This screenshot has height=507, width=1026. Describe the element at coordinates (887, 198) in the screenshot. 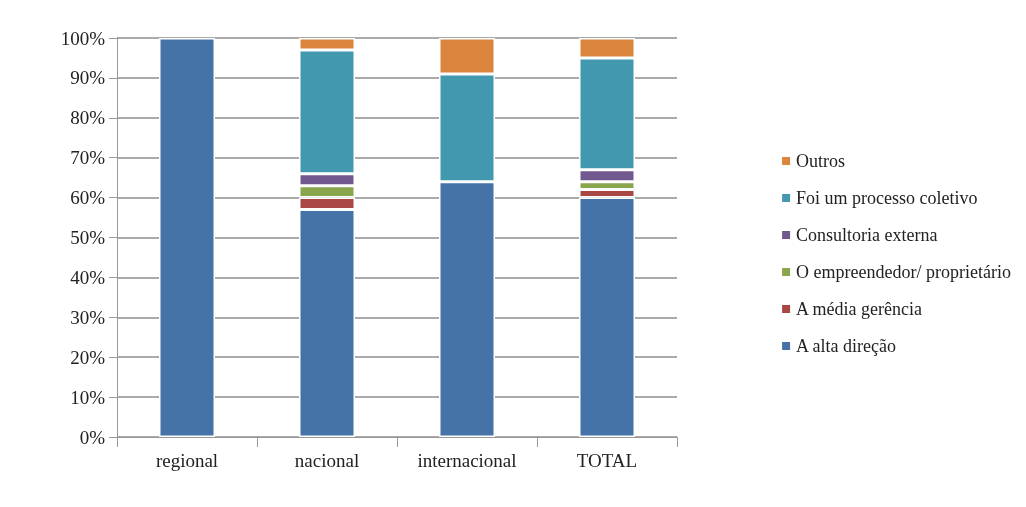

I see `legend-label: Foi um processo coletivo` at that location.